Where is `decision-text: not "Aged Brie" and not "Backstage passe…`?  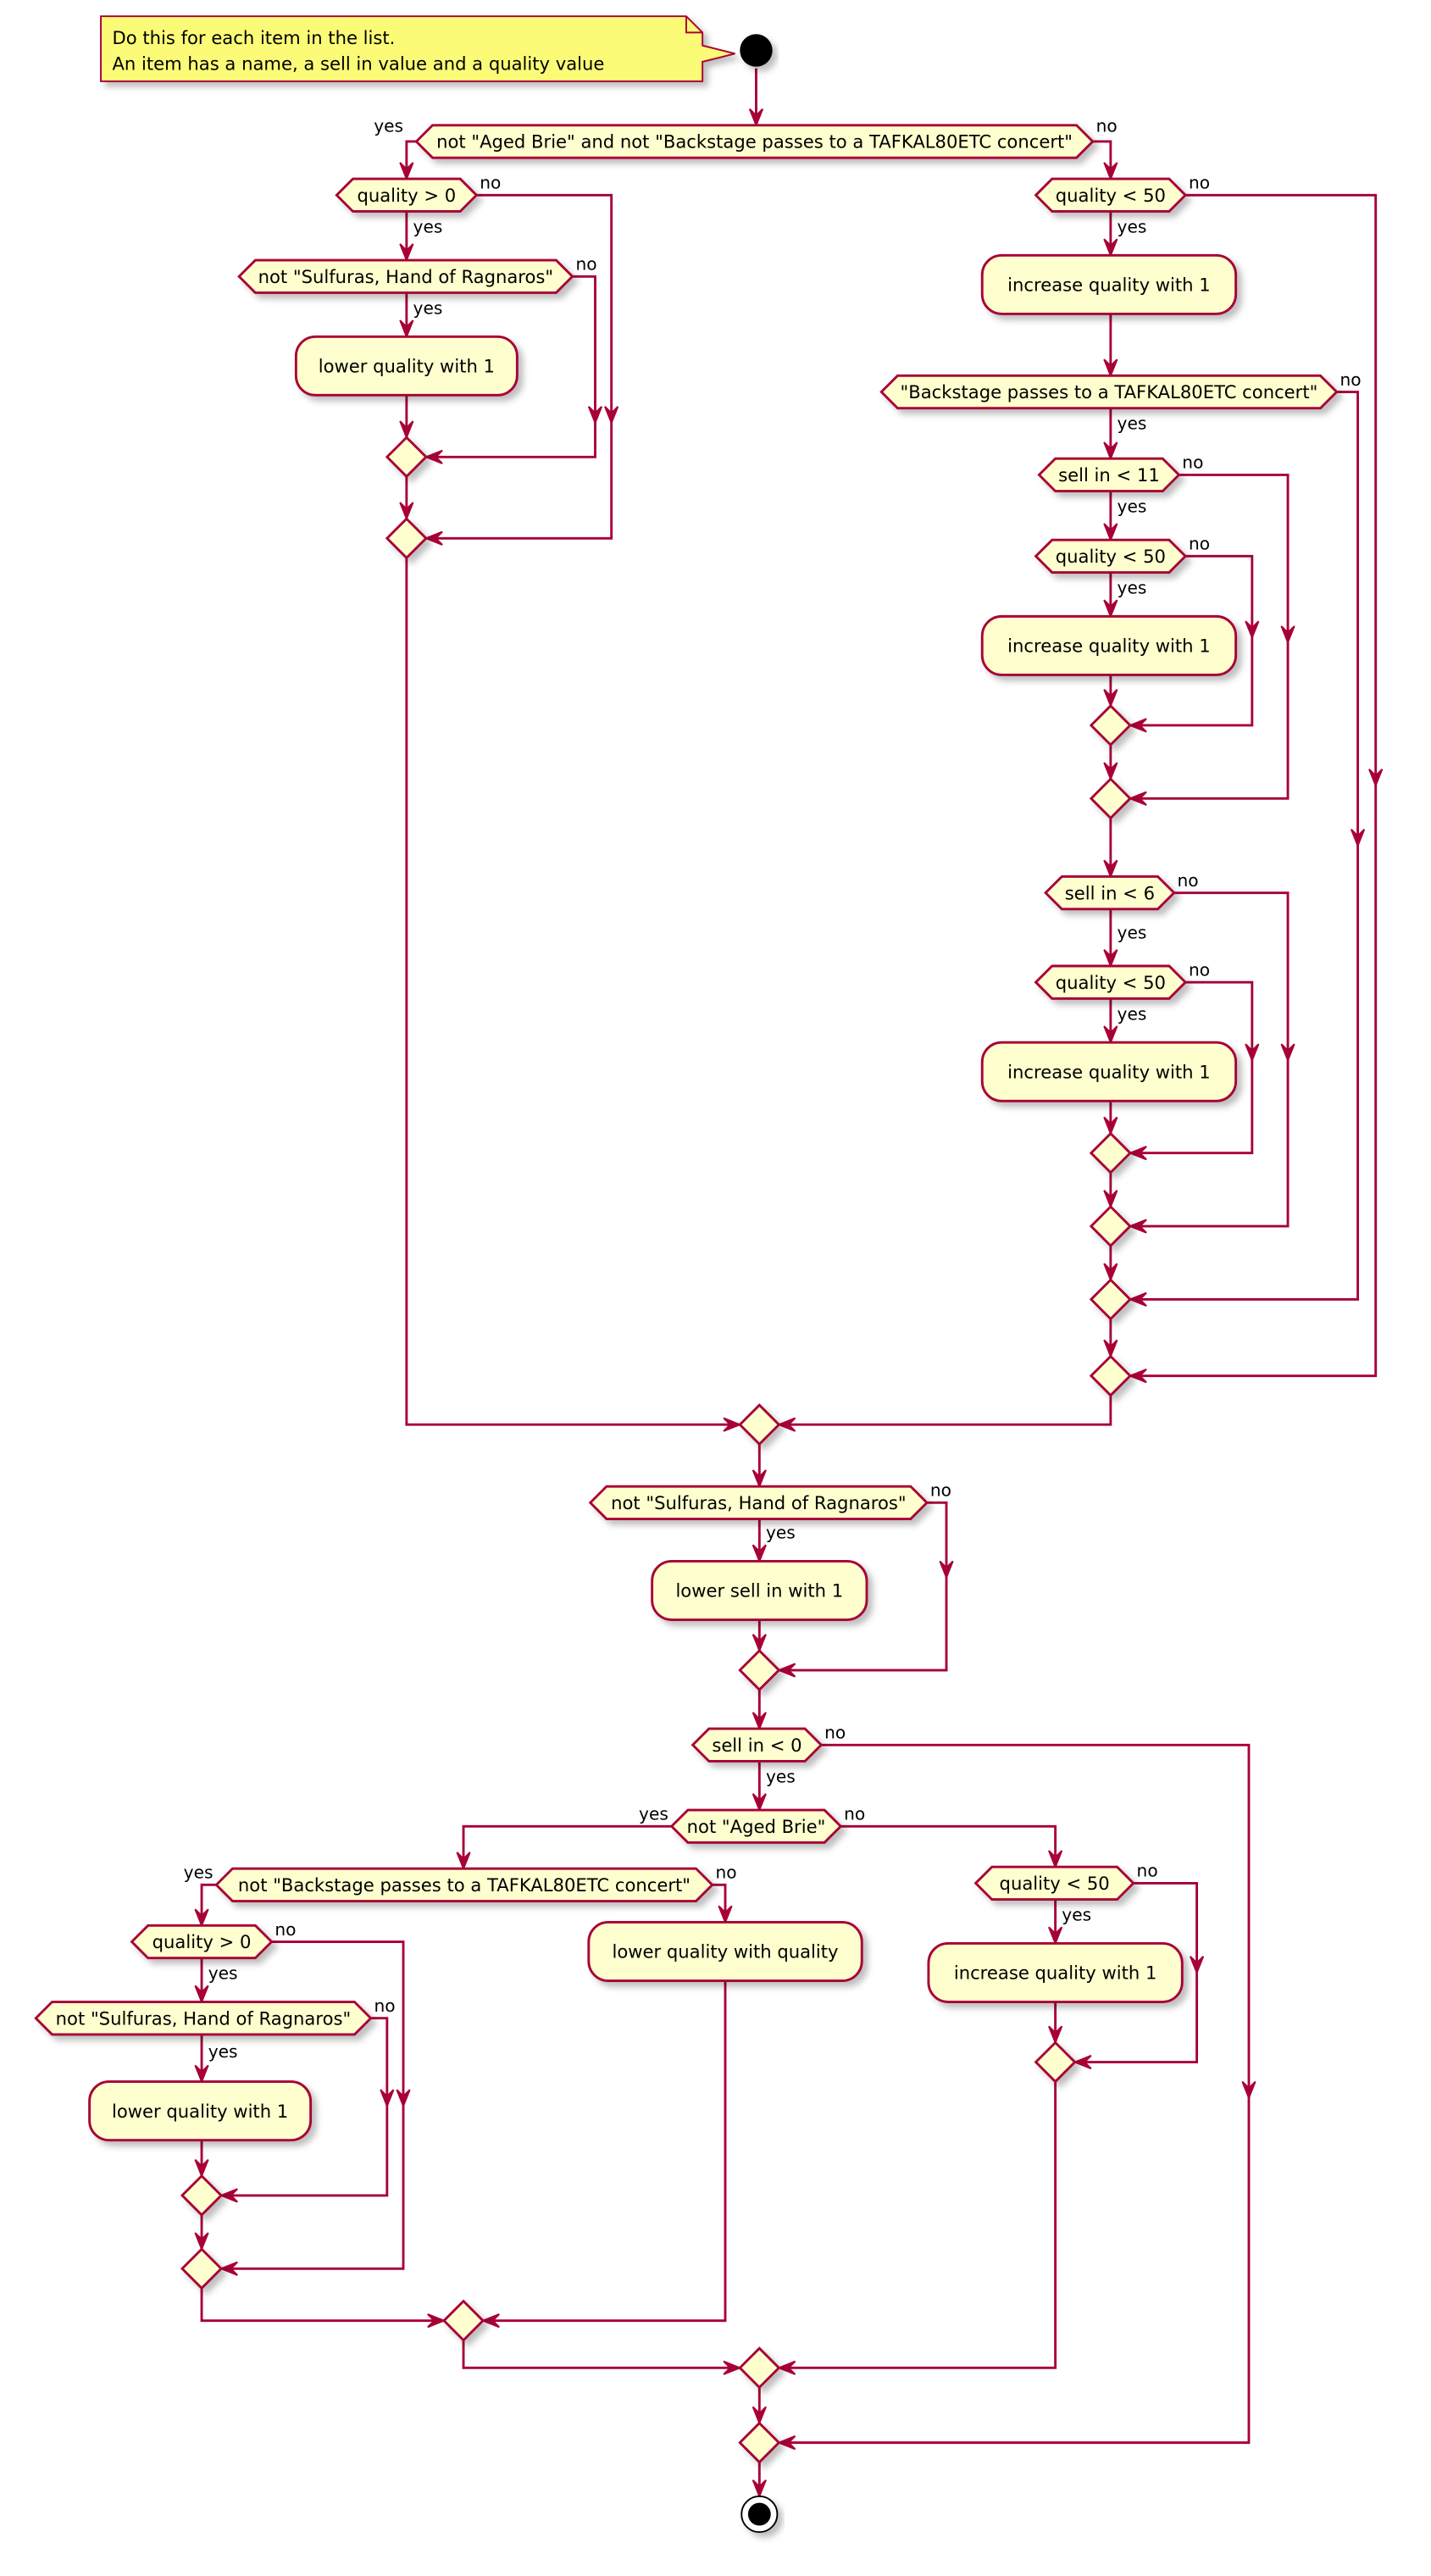
decision-text: not "Aged Brie" and not "Backstage passe… is located at coordinates (755, 142).